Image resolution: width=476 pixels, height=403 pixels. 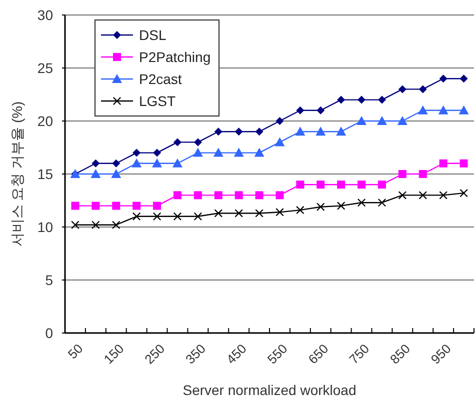 I want to click on x-axis-title: Server normalized workload, so click(x=269, y=390).